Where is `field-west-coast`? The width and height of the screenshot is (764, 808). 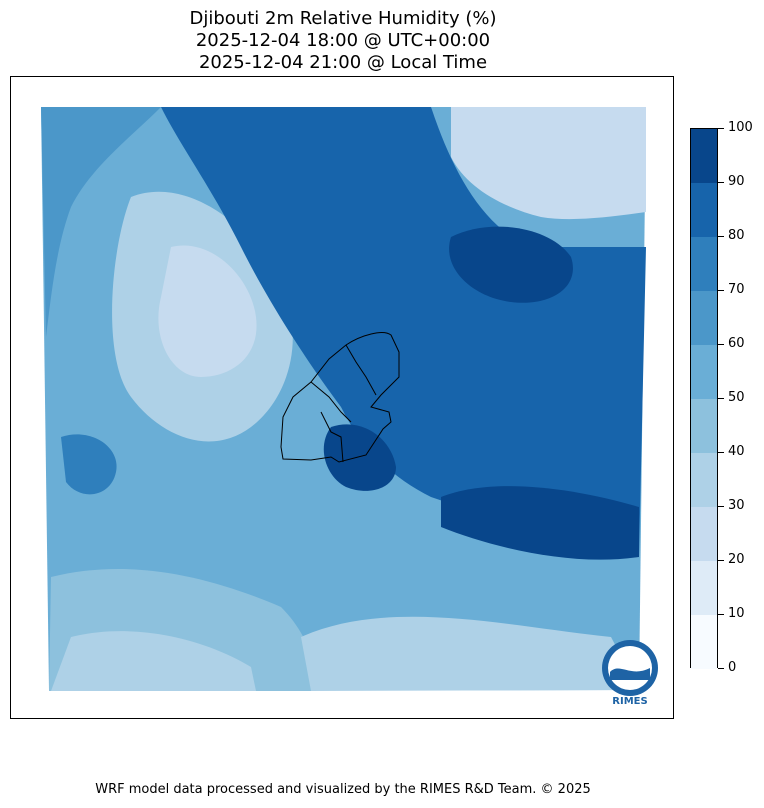
field-west-coast is located at coordinates (101, 222).